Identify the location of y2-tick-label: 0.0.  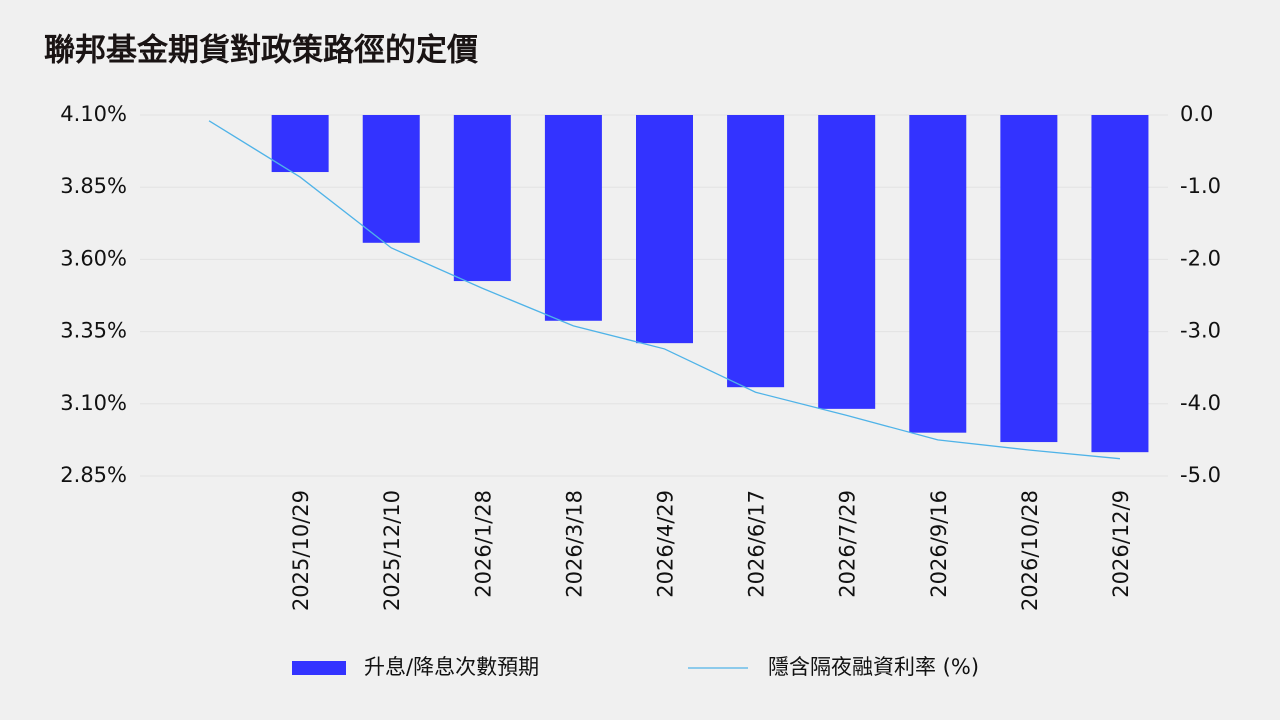
(1196, 114).